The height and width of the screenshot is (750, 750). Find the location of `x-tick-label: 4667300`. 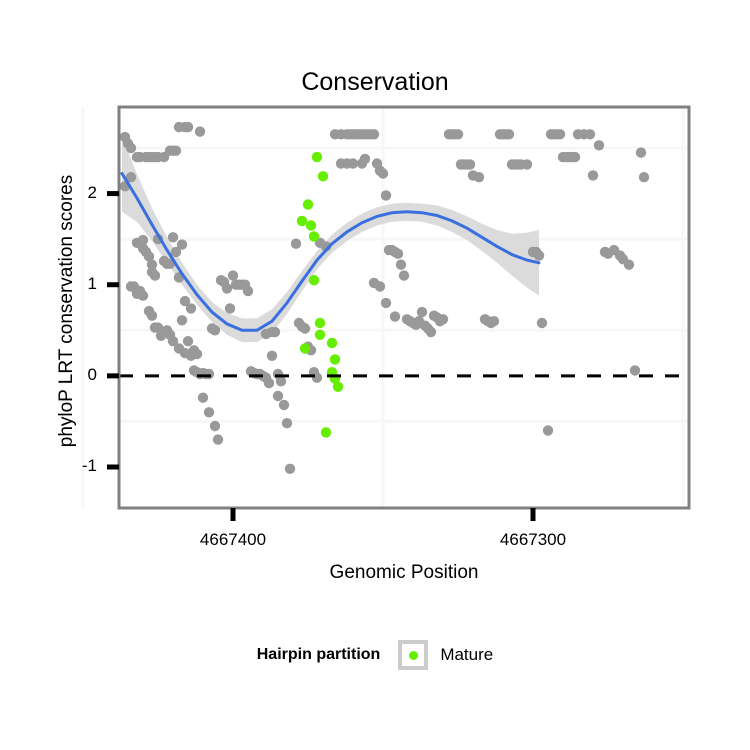

x-tick-label: 4667300 is located at coordinates (533, 539).